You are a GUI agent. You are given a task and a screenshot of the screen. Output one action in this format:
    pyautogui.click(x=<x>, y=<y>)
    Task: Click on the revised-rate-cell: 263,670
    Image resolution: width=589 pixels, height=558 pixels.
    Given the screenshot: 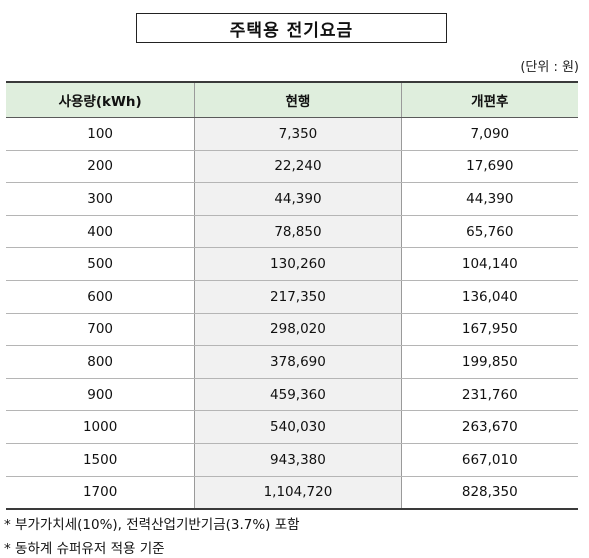 What is the action you would take?
    pyautogui.click(x=489, y=427)
    